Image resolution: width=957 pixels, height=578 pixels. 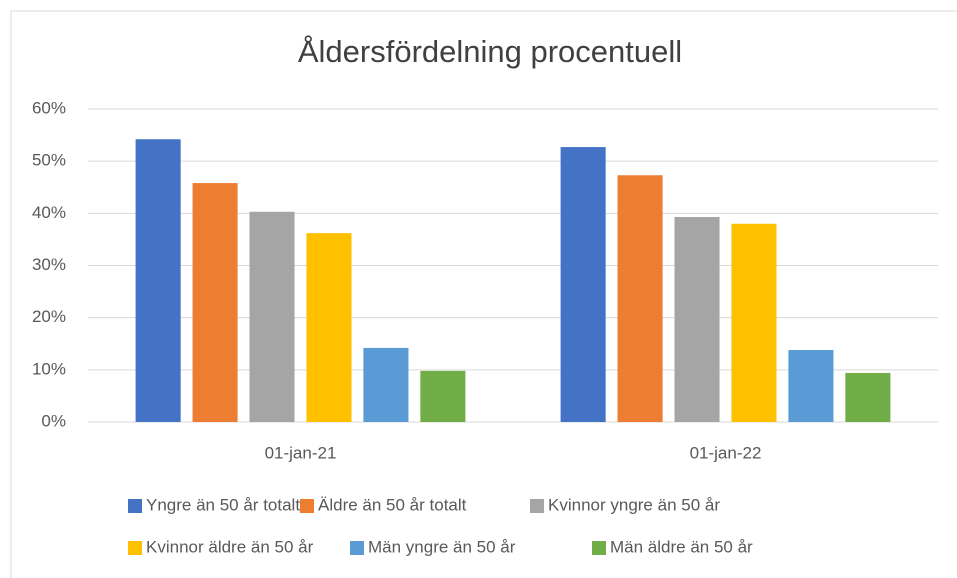 I want to click on legend-label: Yngre än 50 år totalt, so click(x=223, y=504).